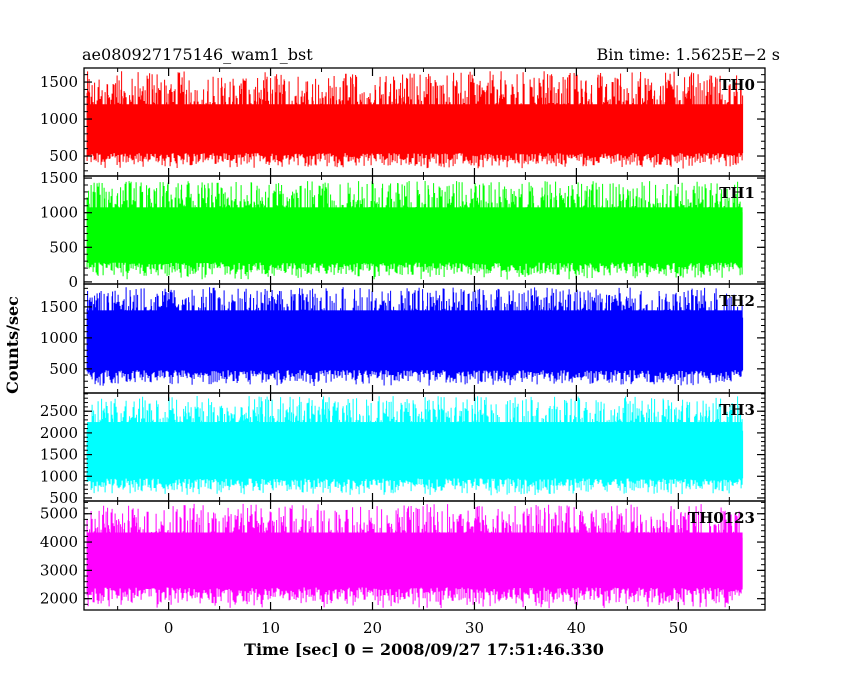 The width and height of the screenshot is (850, 684). What do you see at coordinates (474, 628) in the screenshot?
I see `x-tick-label: 30` at bounding box center [474, 628].